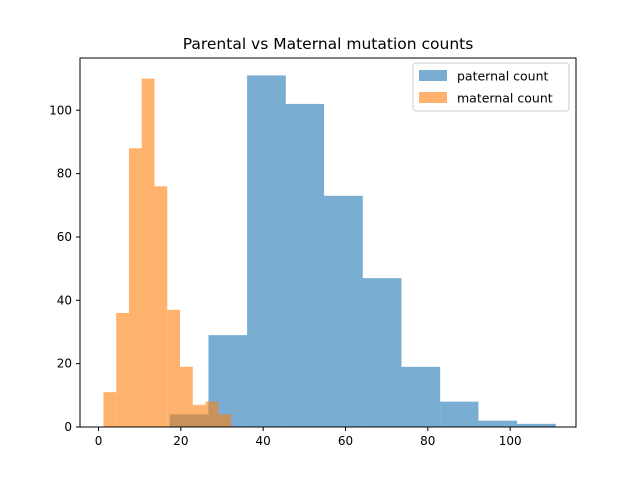 The width and height of the screenshot is (640, 484). Describe the element at coordinates (433, 97) in the screenshot. I see `legend-swatch-maternal` at that location.